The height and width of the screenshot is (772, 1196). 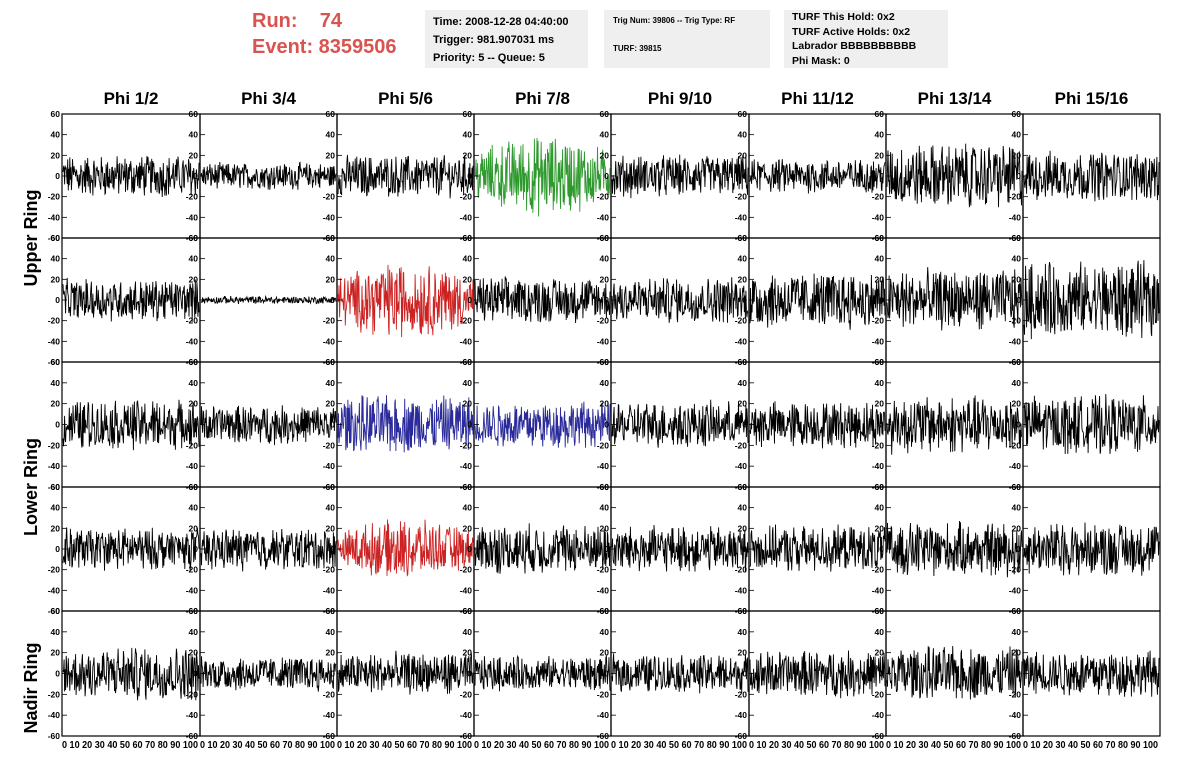 What do you see at coordinates (674, 20) in the screenshot?
I see `trig-num-text: Trig Num: 39806 -- Trig Type: RF` at bounding box center [674, 20].